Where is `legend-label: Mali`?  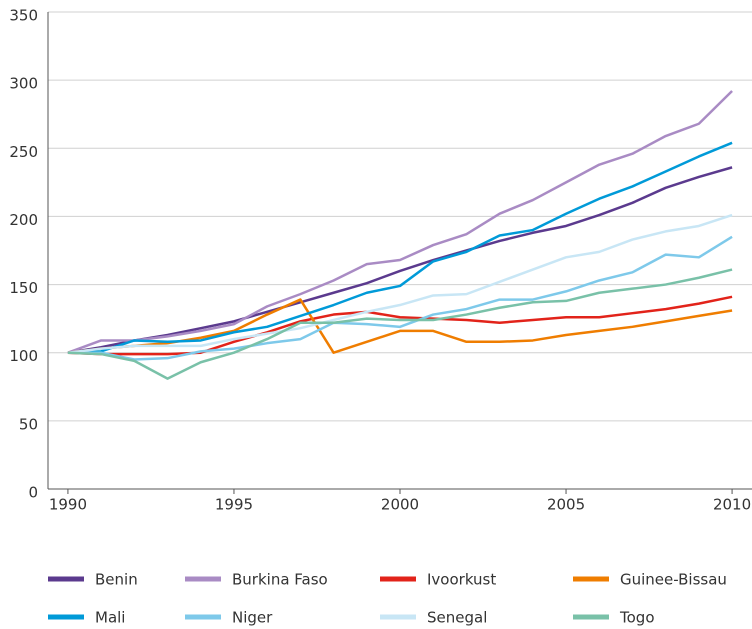
legend-label: Mali is located at coordinates (110, 618).